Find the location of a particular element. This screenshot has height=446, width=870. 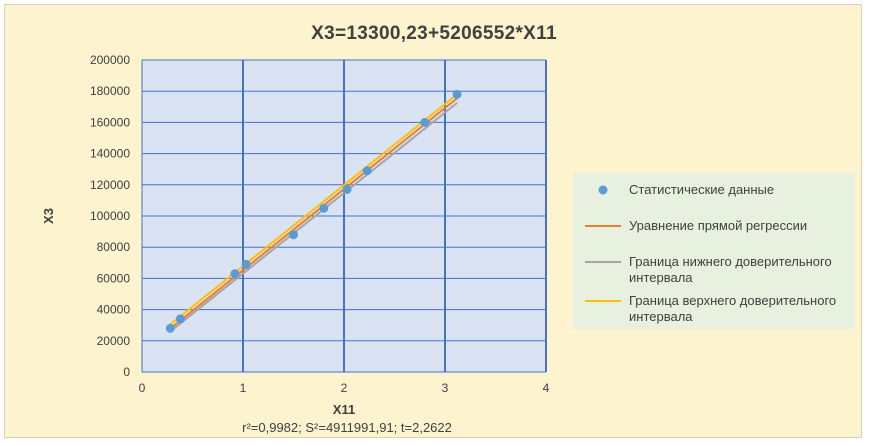

x-tick-label: 0 is located at coordinates (142, 388).